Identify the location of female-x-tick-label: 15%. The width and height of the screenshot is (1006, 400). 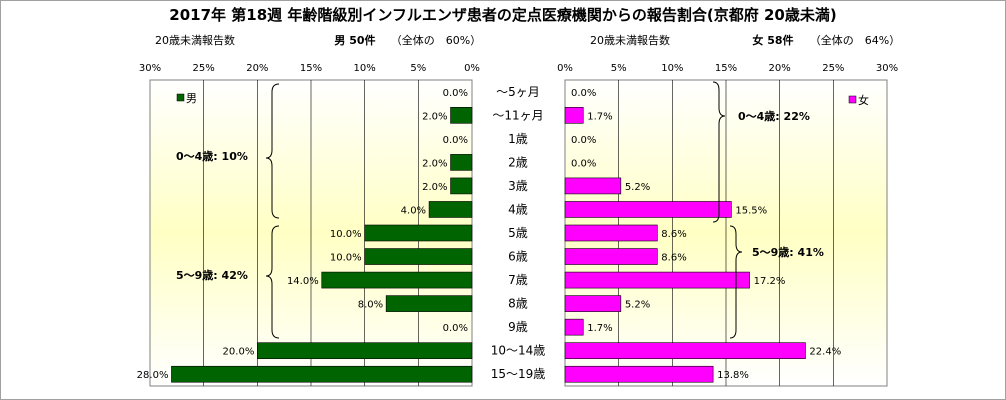
(726, 68).